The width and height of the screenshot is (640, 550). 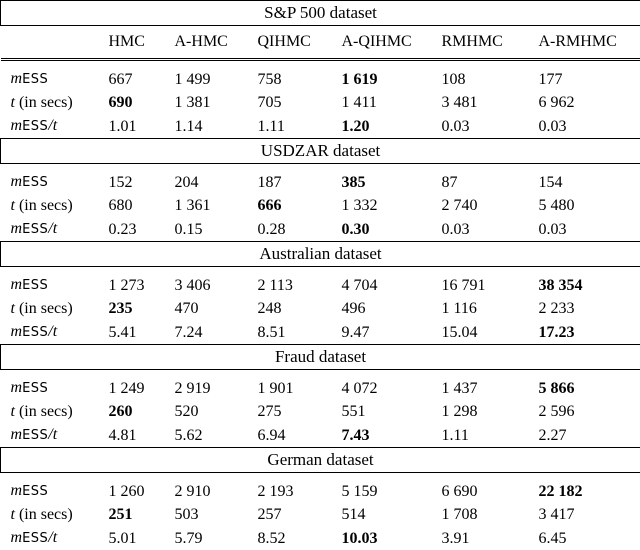 I want to click on dataset-title: Australian dataset, so click(x=320, y=254).